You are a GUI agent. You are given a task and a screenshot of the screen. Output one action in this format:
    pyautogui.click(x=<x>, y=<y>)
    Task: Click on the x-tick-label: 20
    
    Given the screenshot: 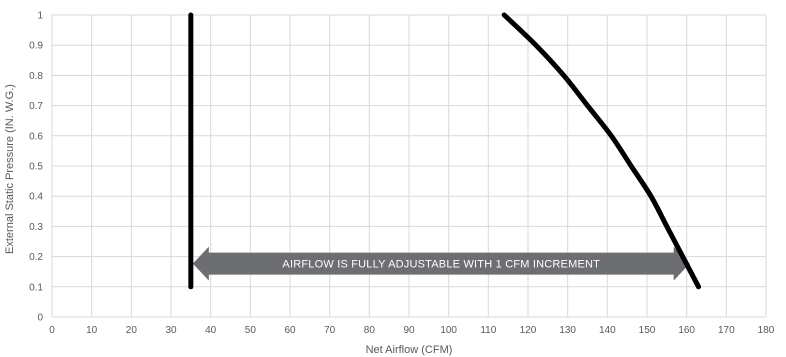 What is the action you would take?
    pyautogui.click(x=132, y=330)
    